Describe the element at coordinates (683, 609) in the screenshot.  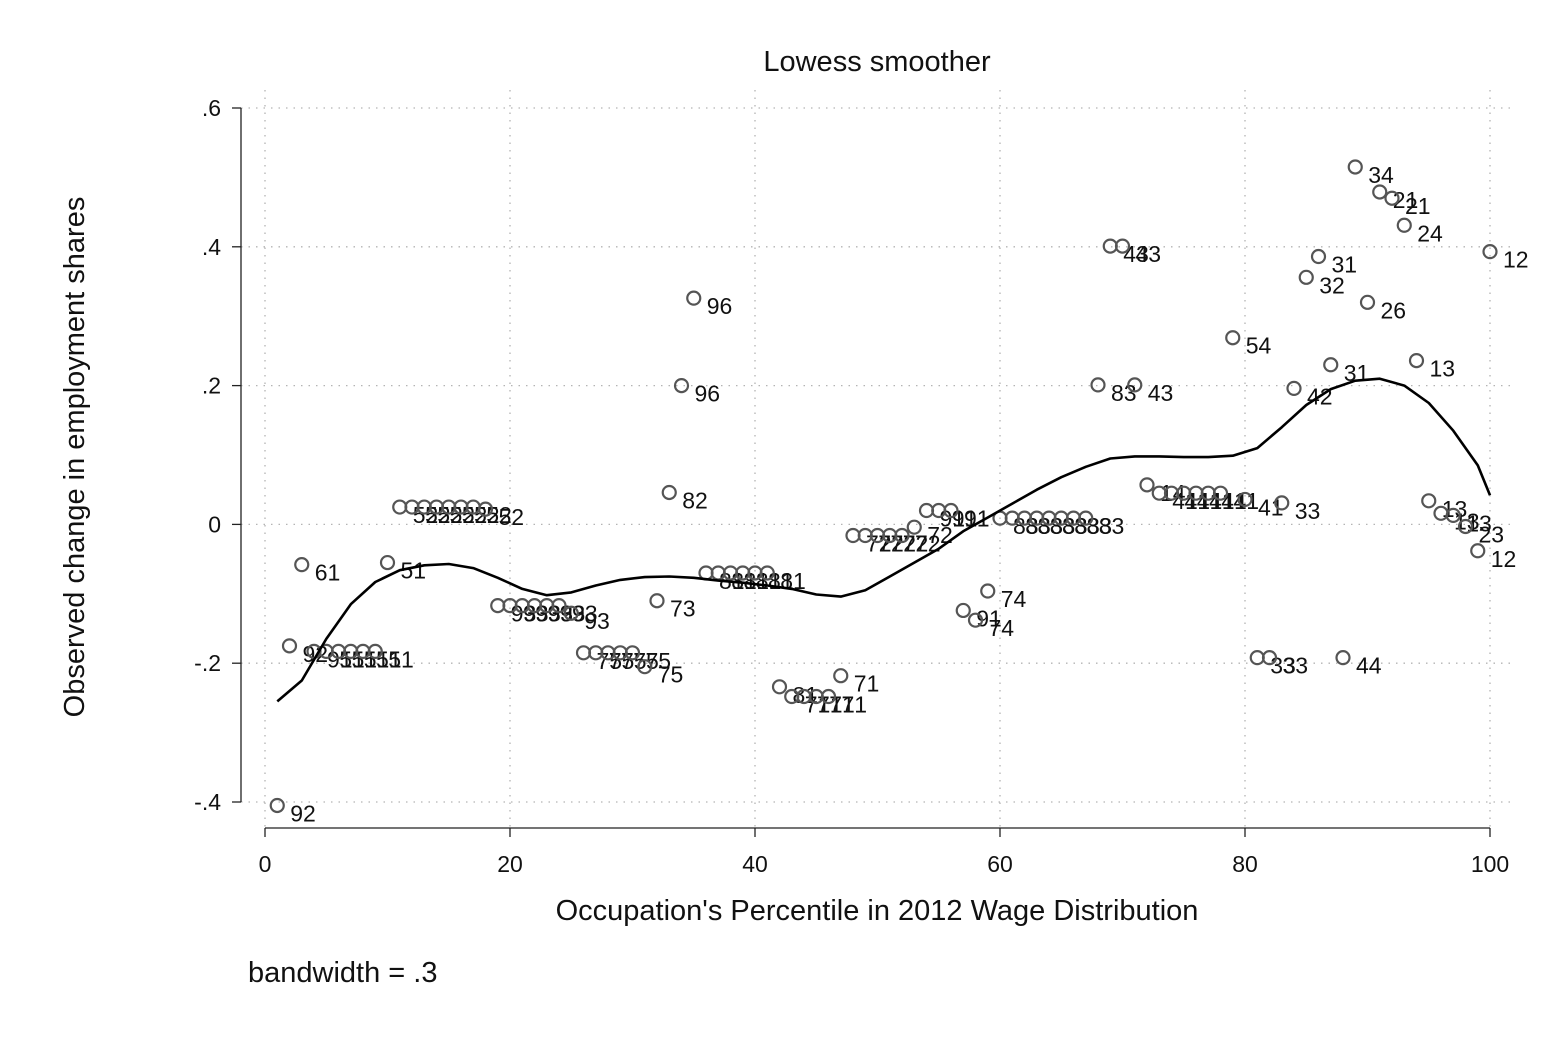
I see `point-label: 73` at that location.